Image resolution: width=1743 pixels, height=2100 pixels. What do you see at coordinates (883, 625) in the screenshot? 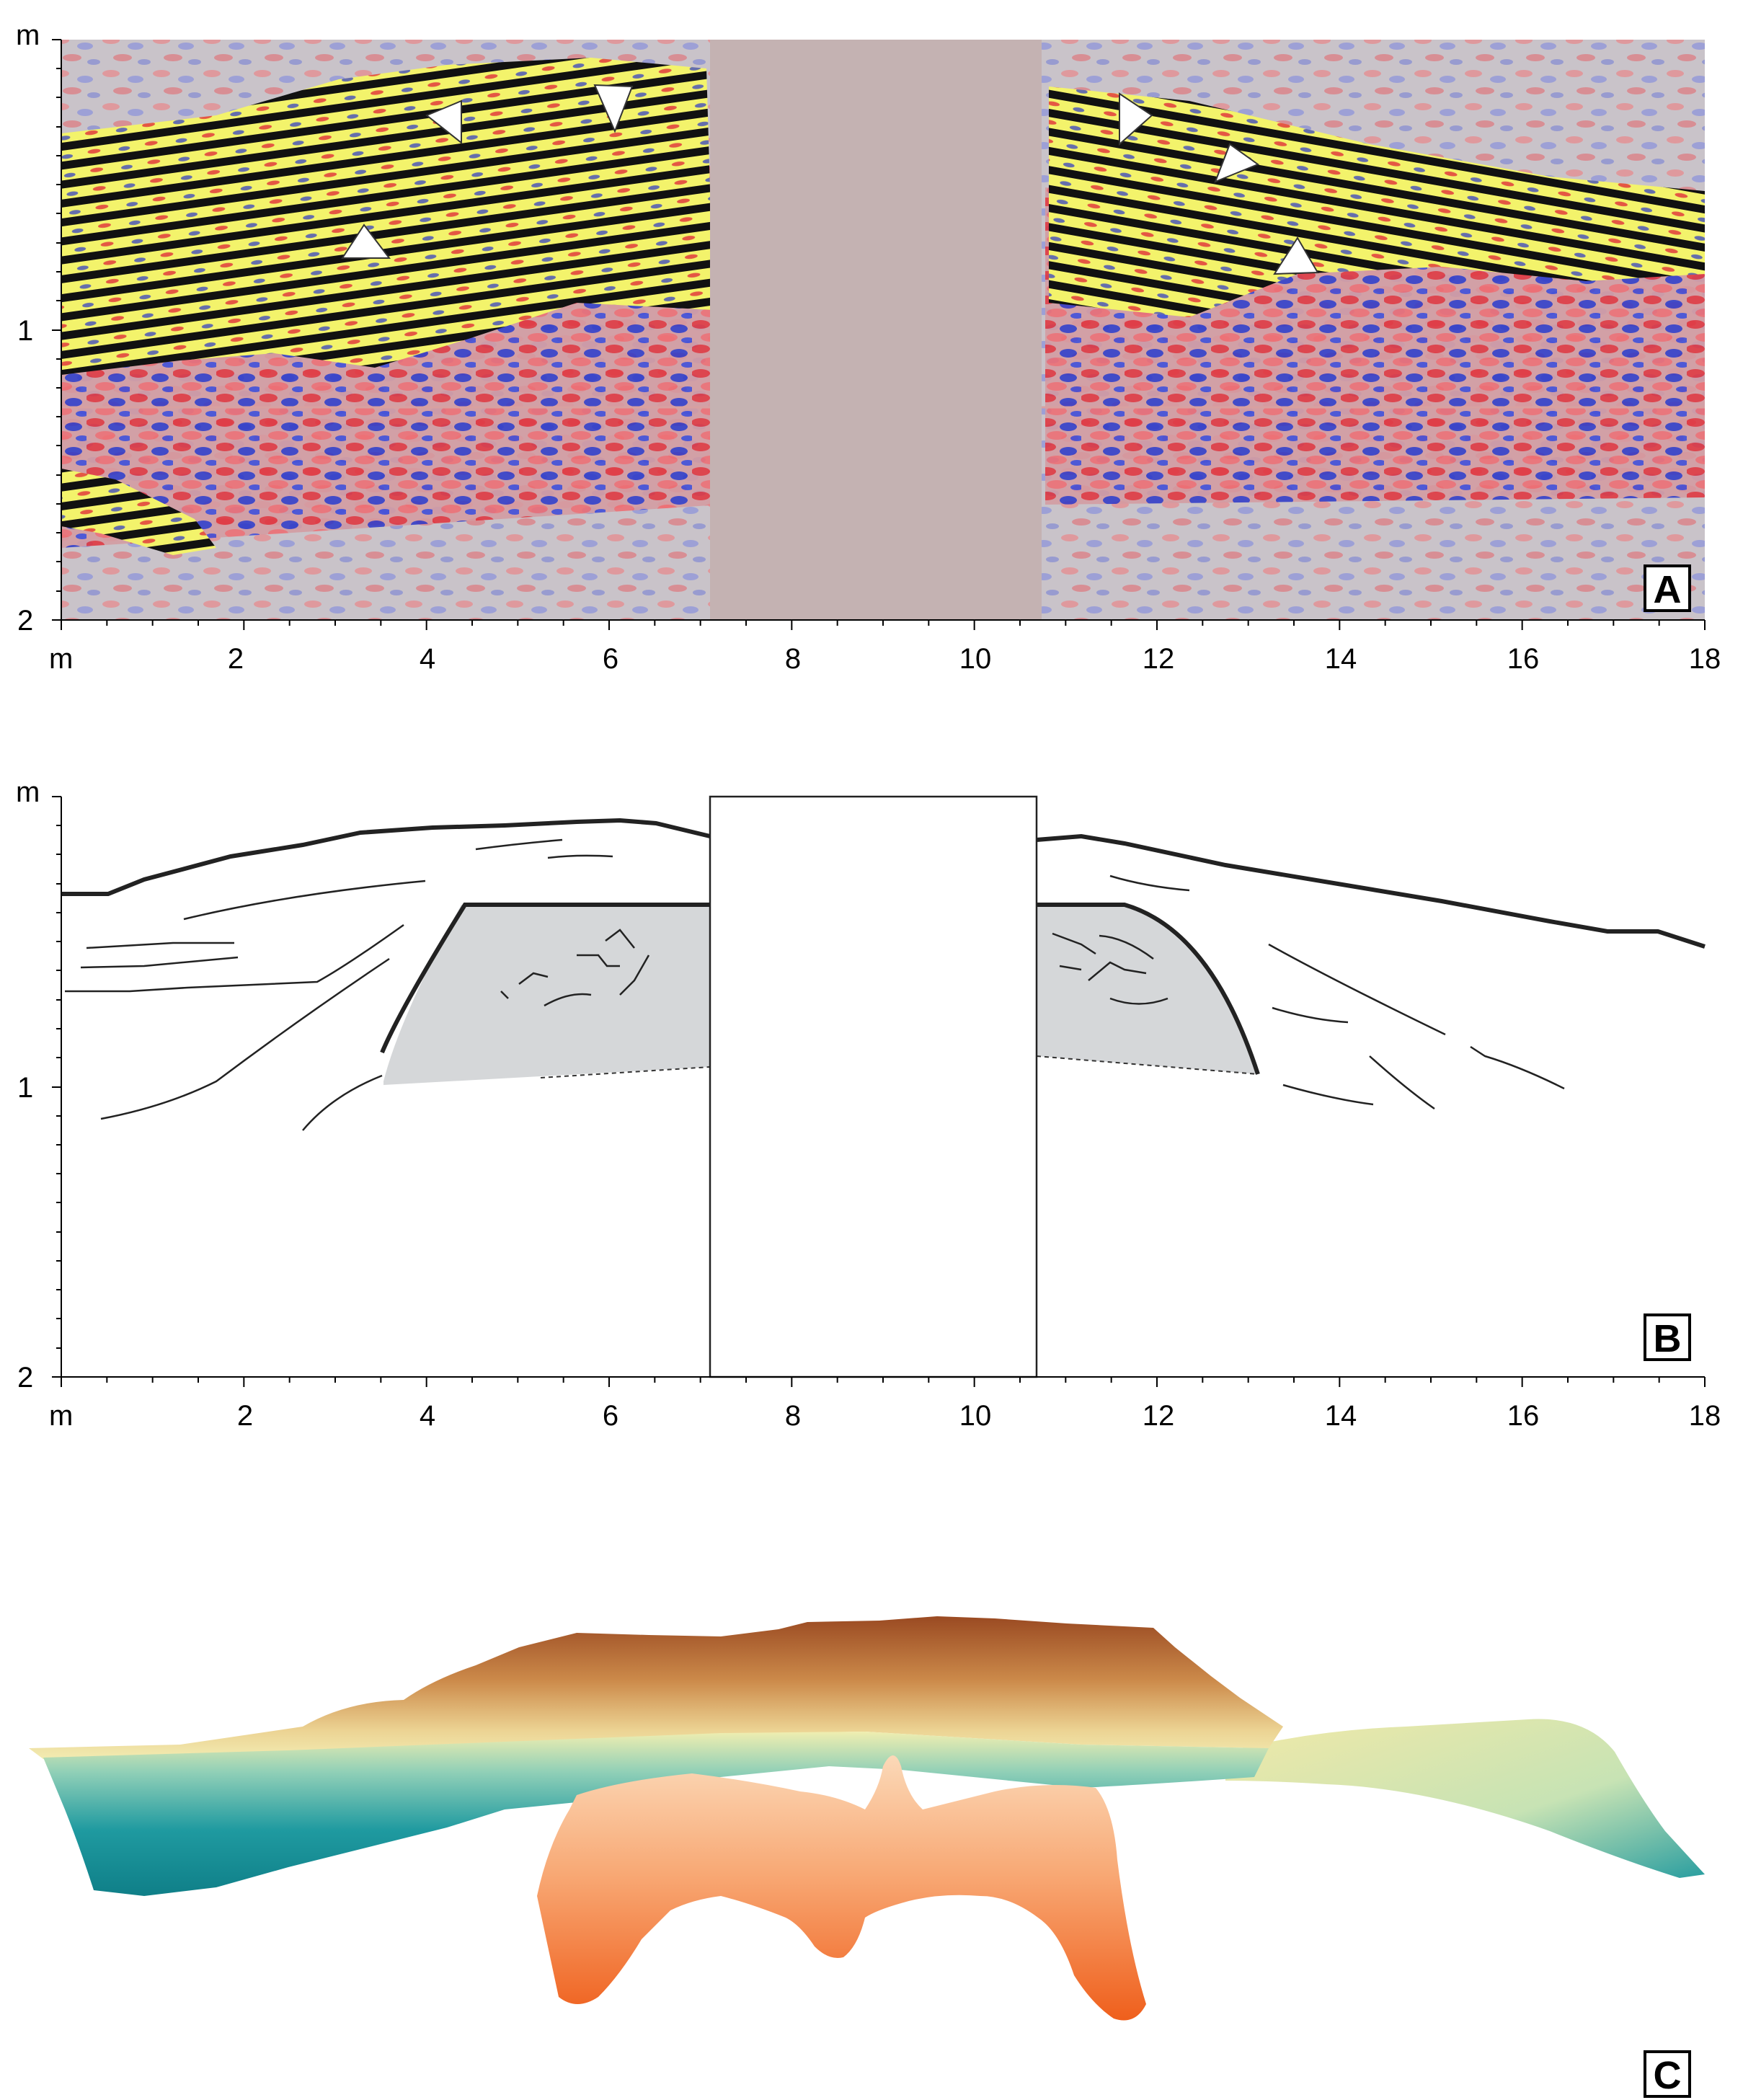
I see `panel-a-x-minor-ticks` at bounding box center [883, 625].